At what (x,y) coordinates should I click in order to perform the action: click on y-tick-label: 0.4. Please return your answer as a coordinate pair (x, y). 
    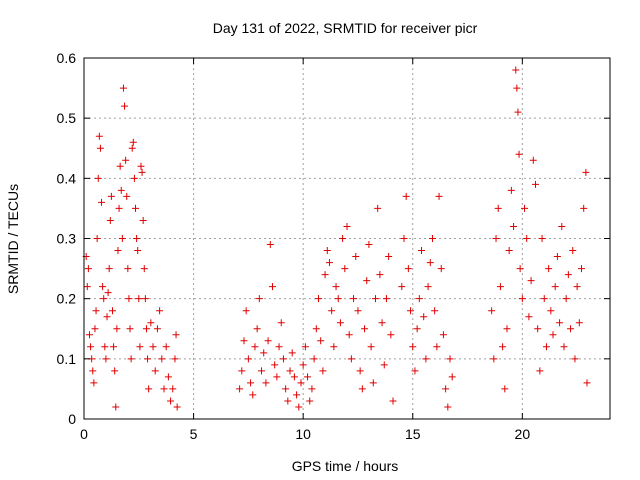
    Looking at the image, I should click on (67, 178).